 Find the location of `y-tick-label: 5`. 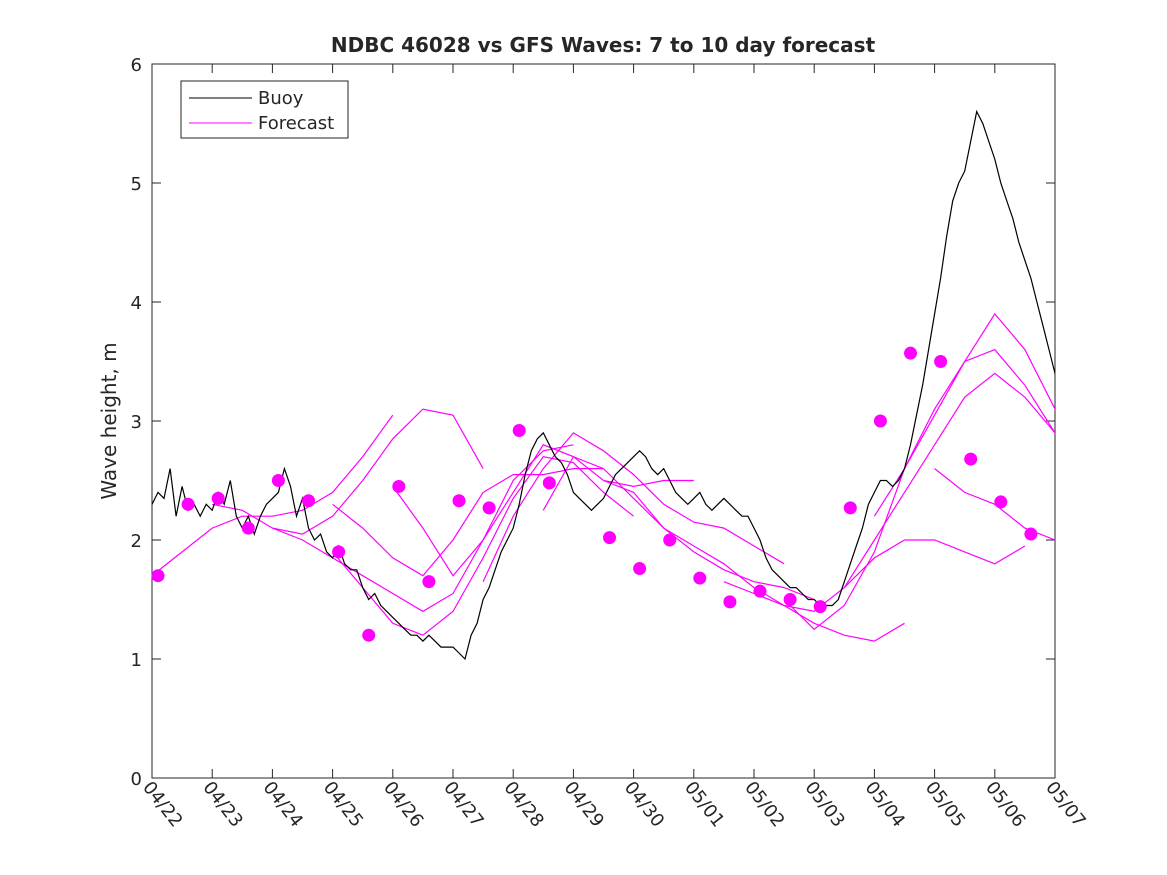

y-tick-label: 5 is located at coordinates (136, 184).